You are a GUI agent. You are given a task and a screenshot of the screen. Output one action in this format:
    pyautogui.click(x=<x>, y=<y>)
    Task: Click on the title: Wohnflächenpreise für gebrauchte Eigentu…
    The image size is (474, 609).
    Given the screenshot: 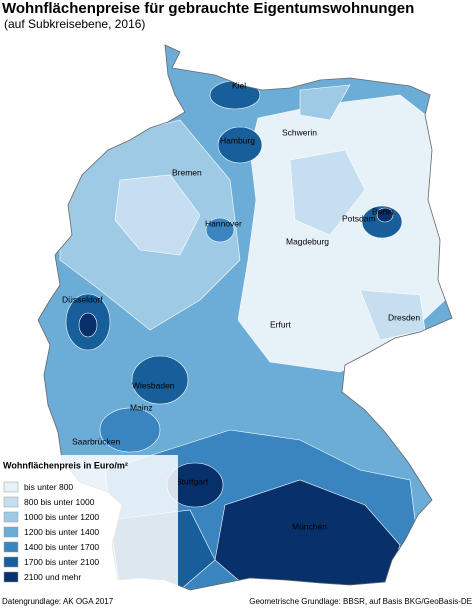 What is the action you would take?
    pyautogui.click(x=208, y=8)
    